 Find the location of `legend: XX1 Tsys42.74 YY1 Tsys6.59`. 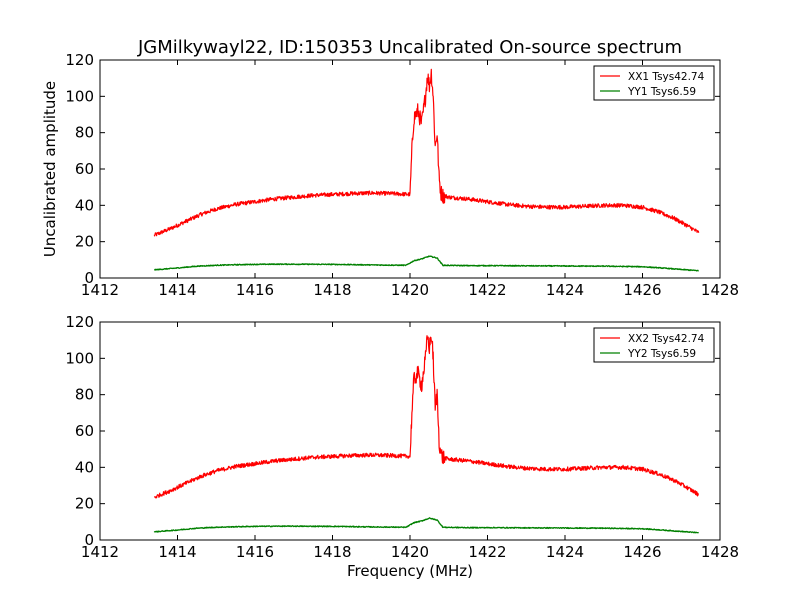

legend: XX1 Tsys42.74 YY1 Tsys6.59 is located at coordinates (654, 83).